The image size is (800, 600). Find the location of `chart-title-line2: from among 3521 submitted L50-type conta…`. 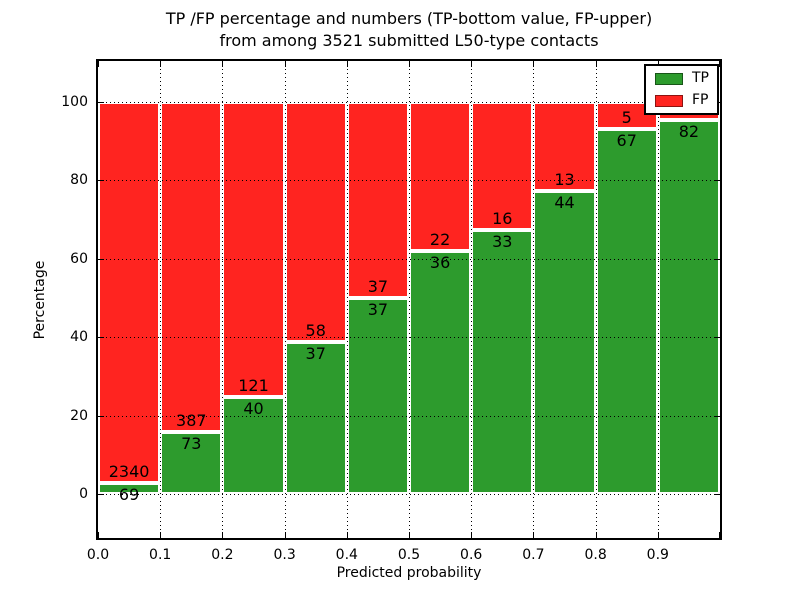

chart-title-line2: from among 3521 submitted L50-type conta… is located at coordinates (409, 40).